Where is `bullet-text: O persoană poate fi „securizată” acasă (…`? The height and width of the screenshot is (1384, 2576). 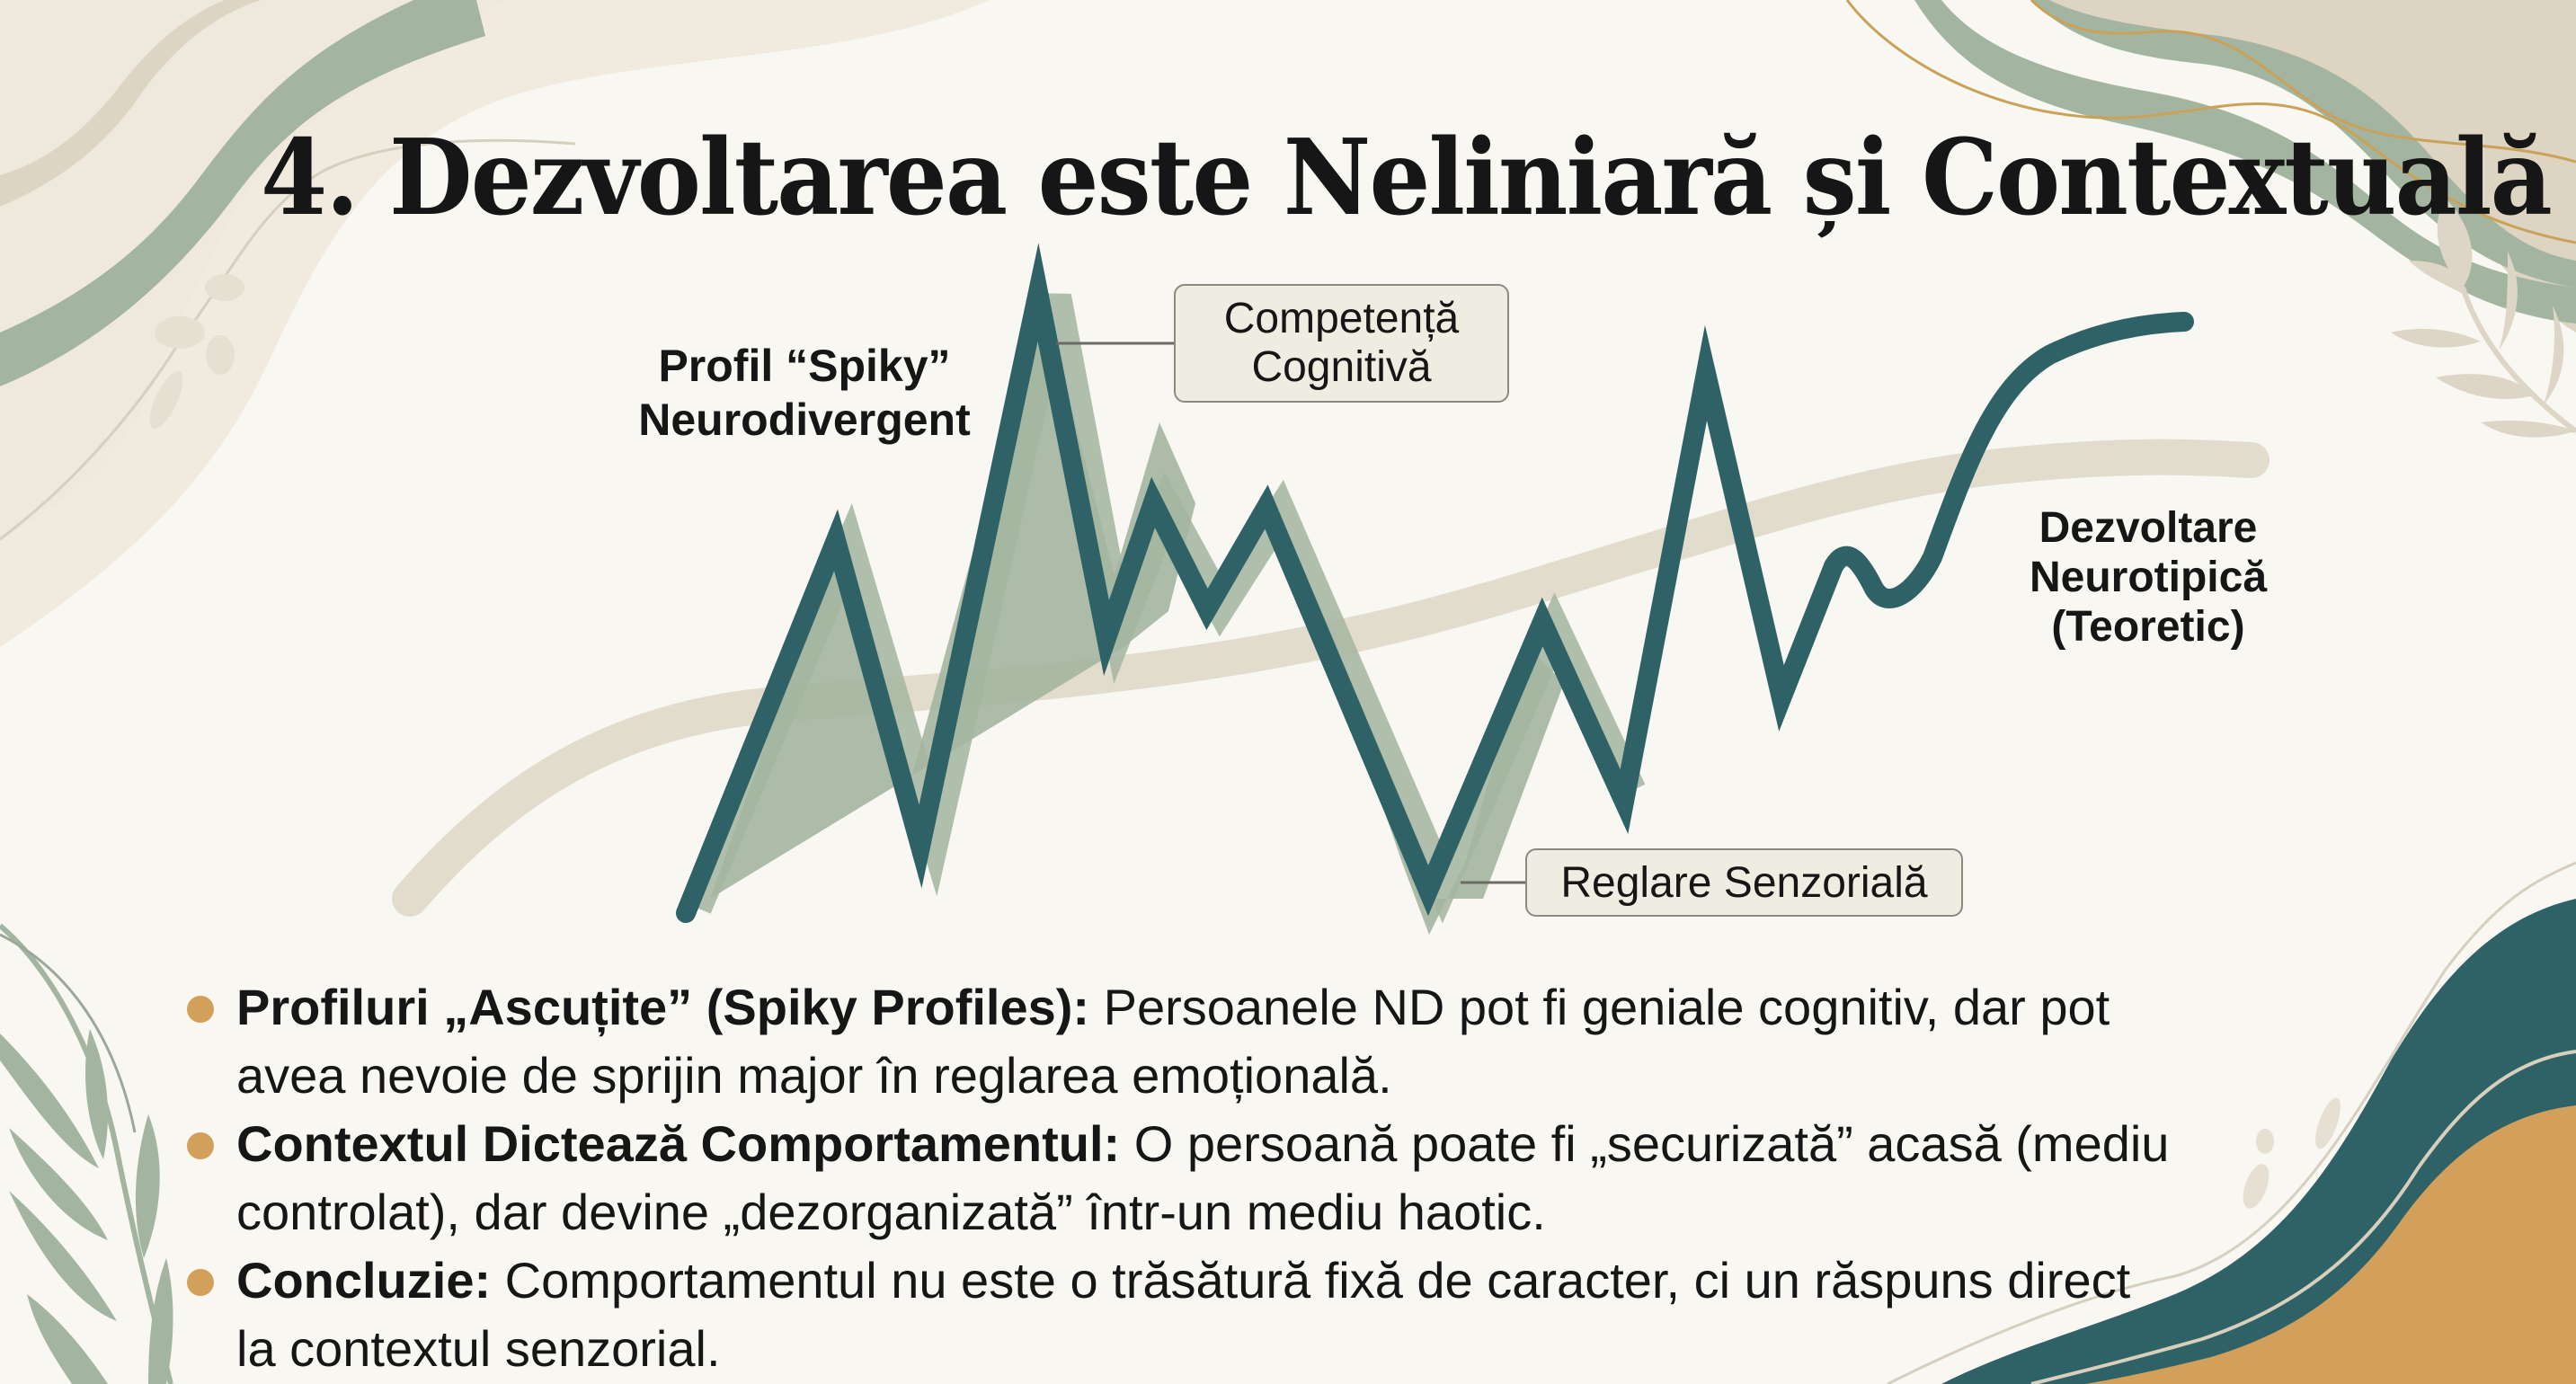
bullet-text: O persoană poate fi „securizată” acasă (… is located at coordinates (1645, 1143).